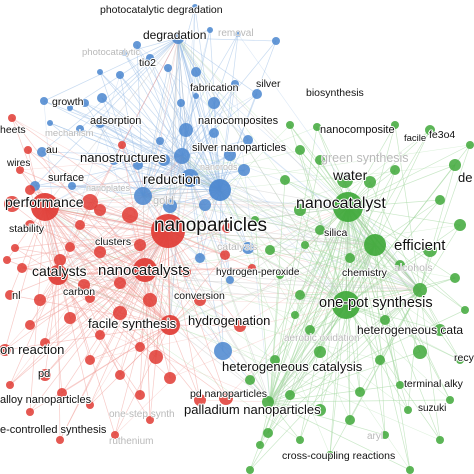  I want to click on term-label-fabrication: fabrication, so click(214, 88).